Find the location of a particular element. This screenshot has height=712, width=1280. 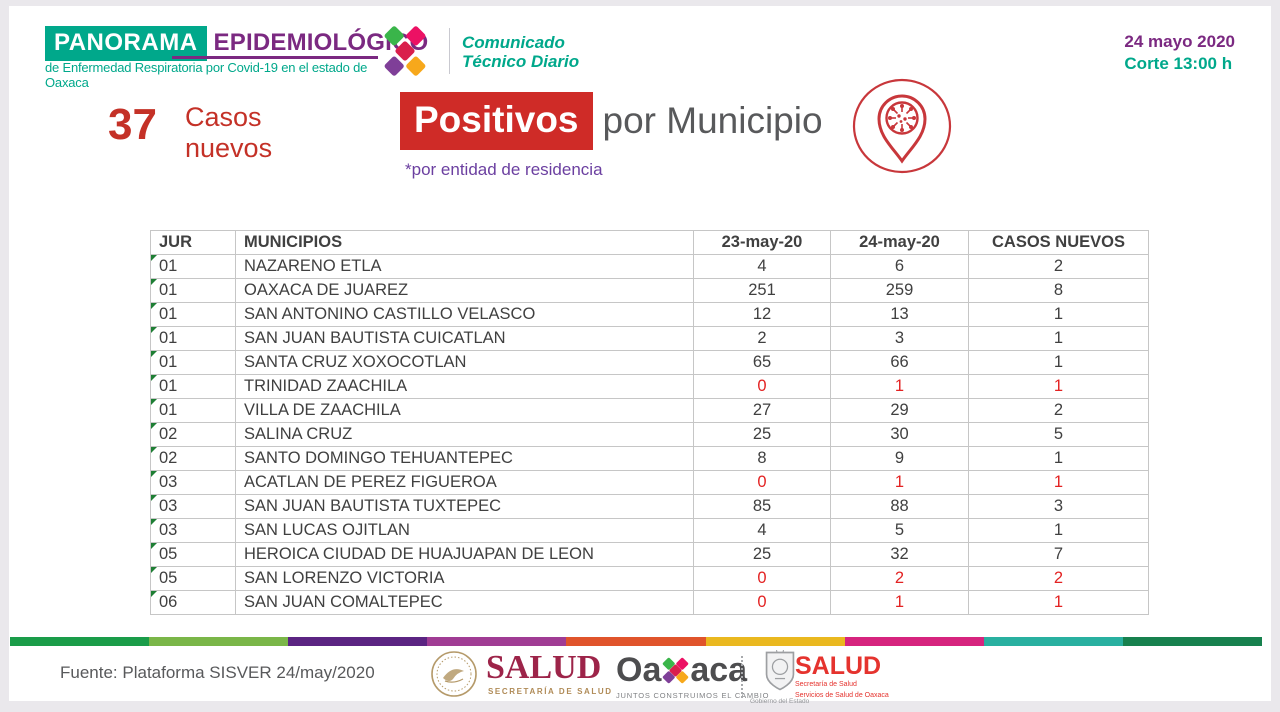

diamond-cluster-icon is located at coordinates (405, 51).